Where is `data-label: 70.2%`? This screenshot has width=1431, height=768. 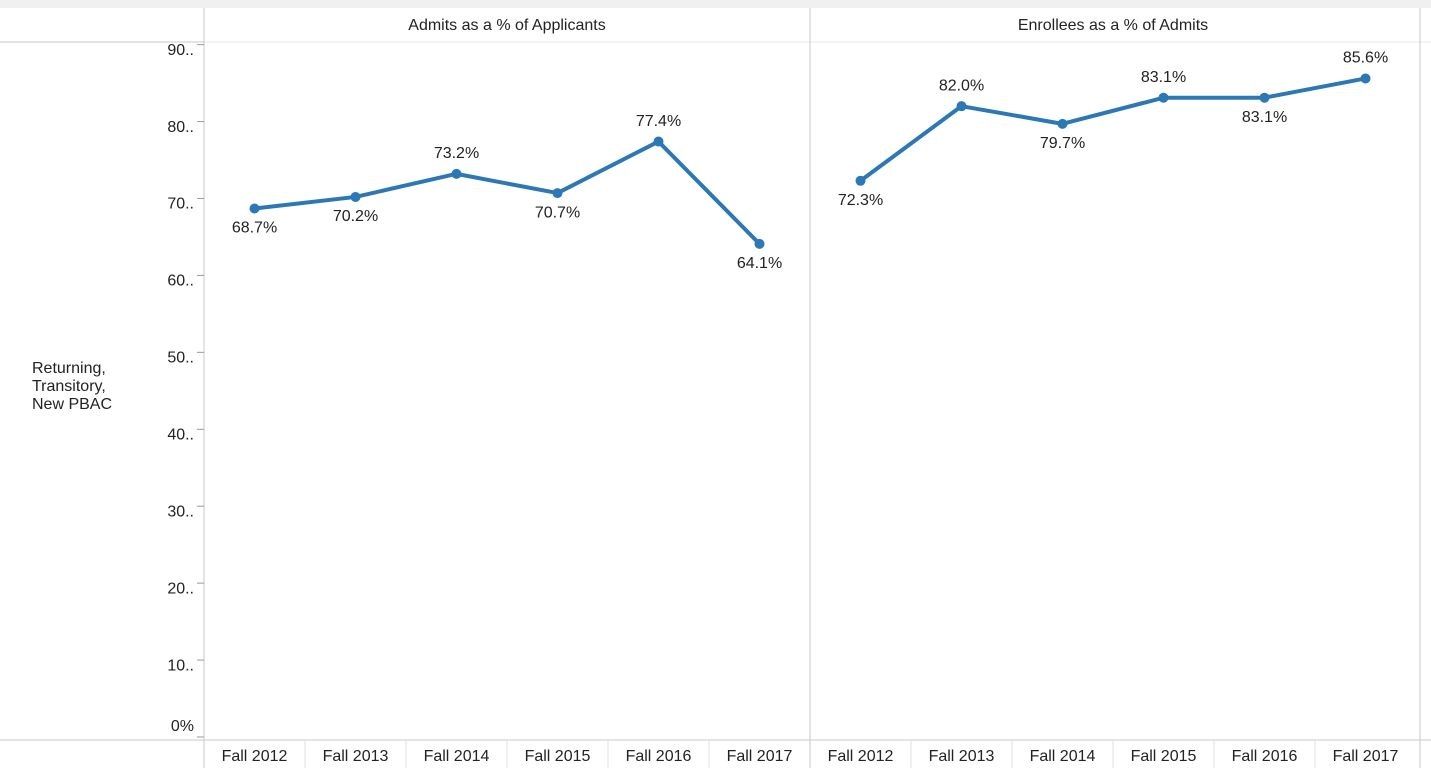
data-label: 70.2% is located at coordinates (355, 216).